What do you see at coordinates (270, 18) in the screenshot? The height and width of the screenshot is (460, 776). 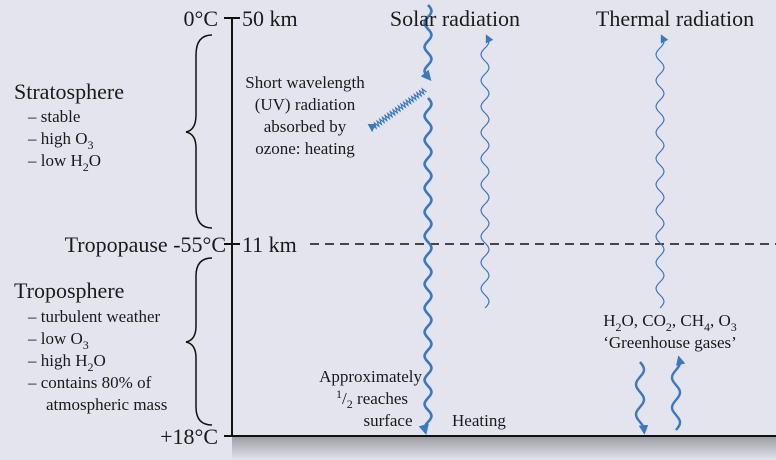 I see `label: 50 km` at bounding box center [270, 18].